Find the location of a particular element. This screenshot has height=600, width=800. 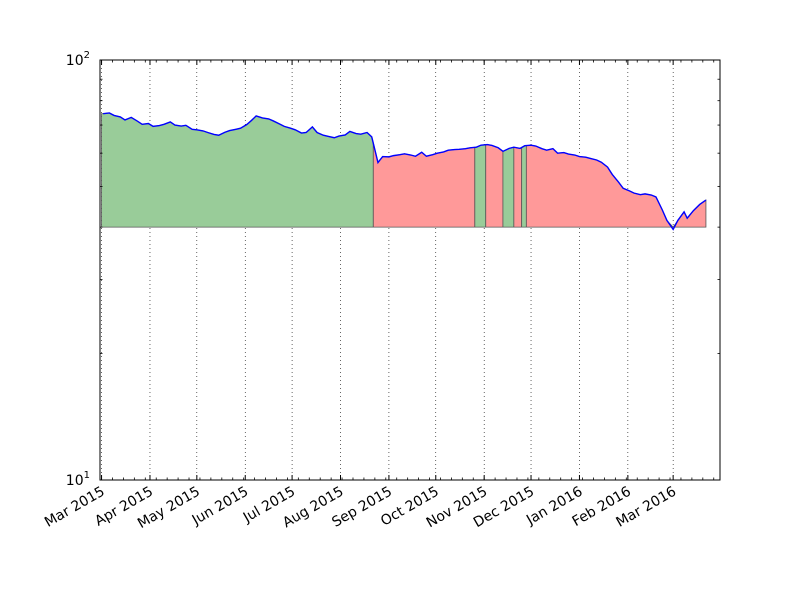

area-fills is located at coordinates (404, 170).